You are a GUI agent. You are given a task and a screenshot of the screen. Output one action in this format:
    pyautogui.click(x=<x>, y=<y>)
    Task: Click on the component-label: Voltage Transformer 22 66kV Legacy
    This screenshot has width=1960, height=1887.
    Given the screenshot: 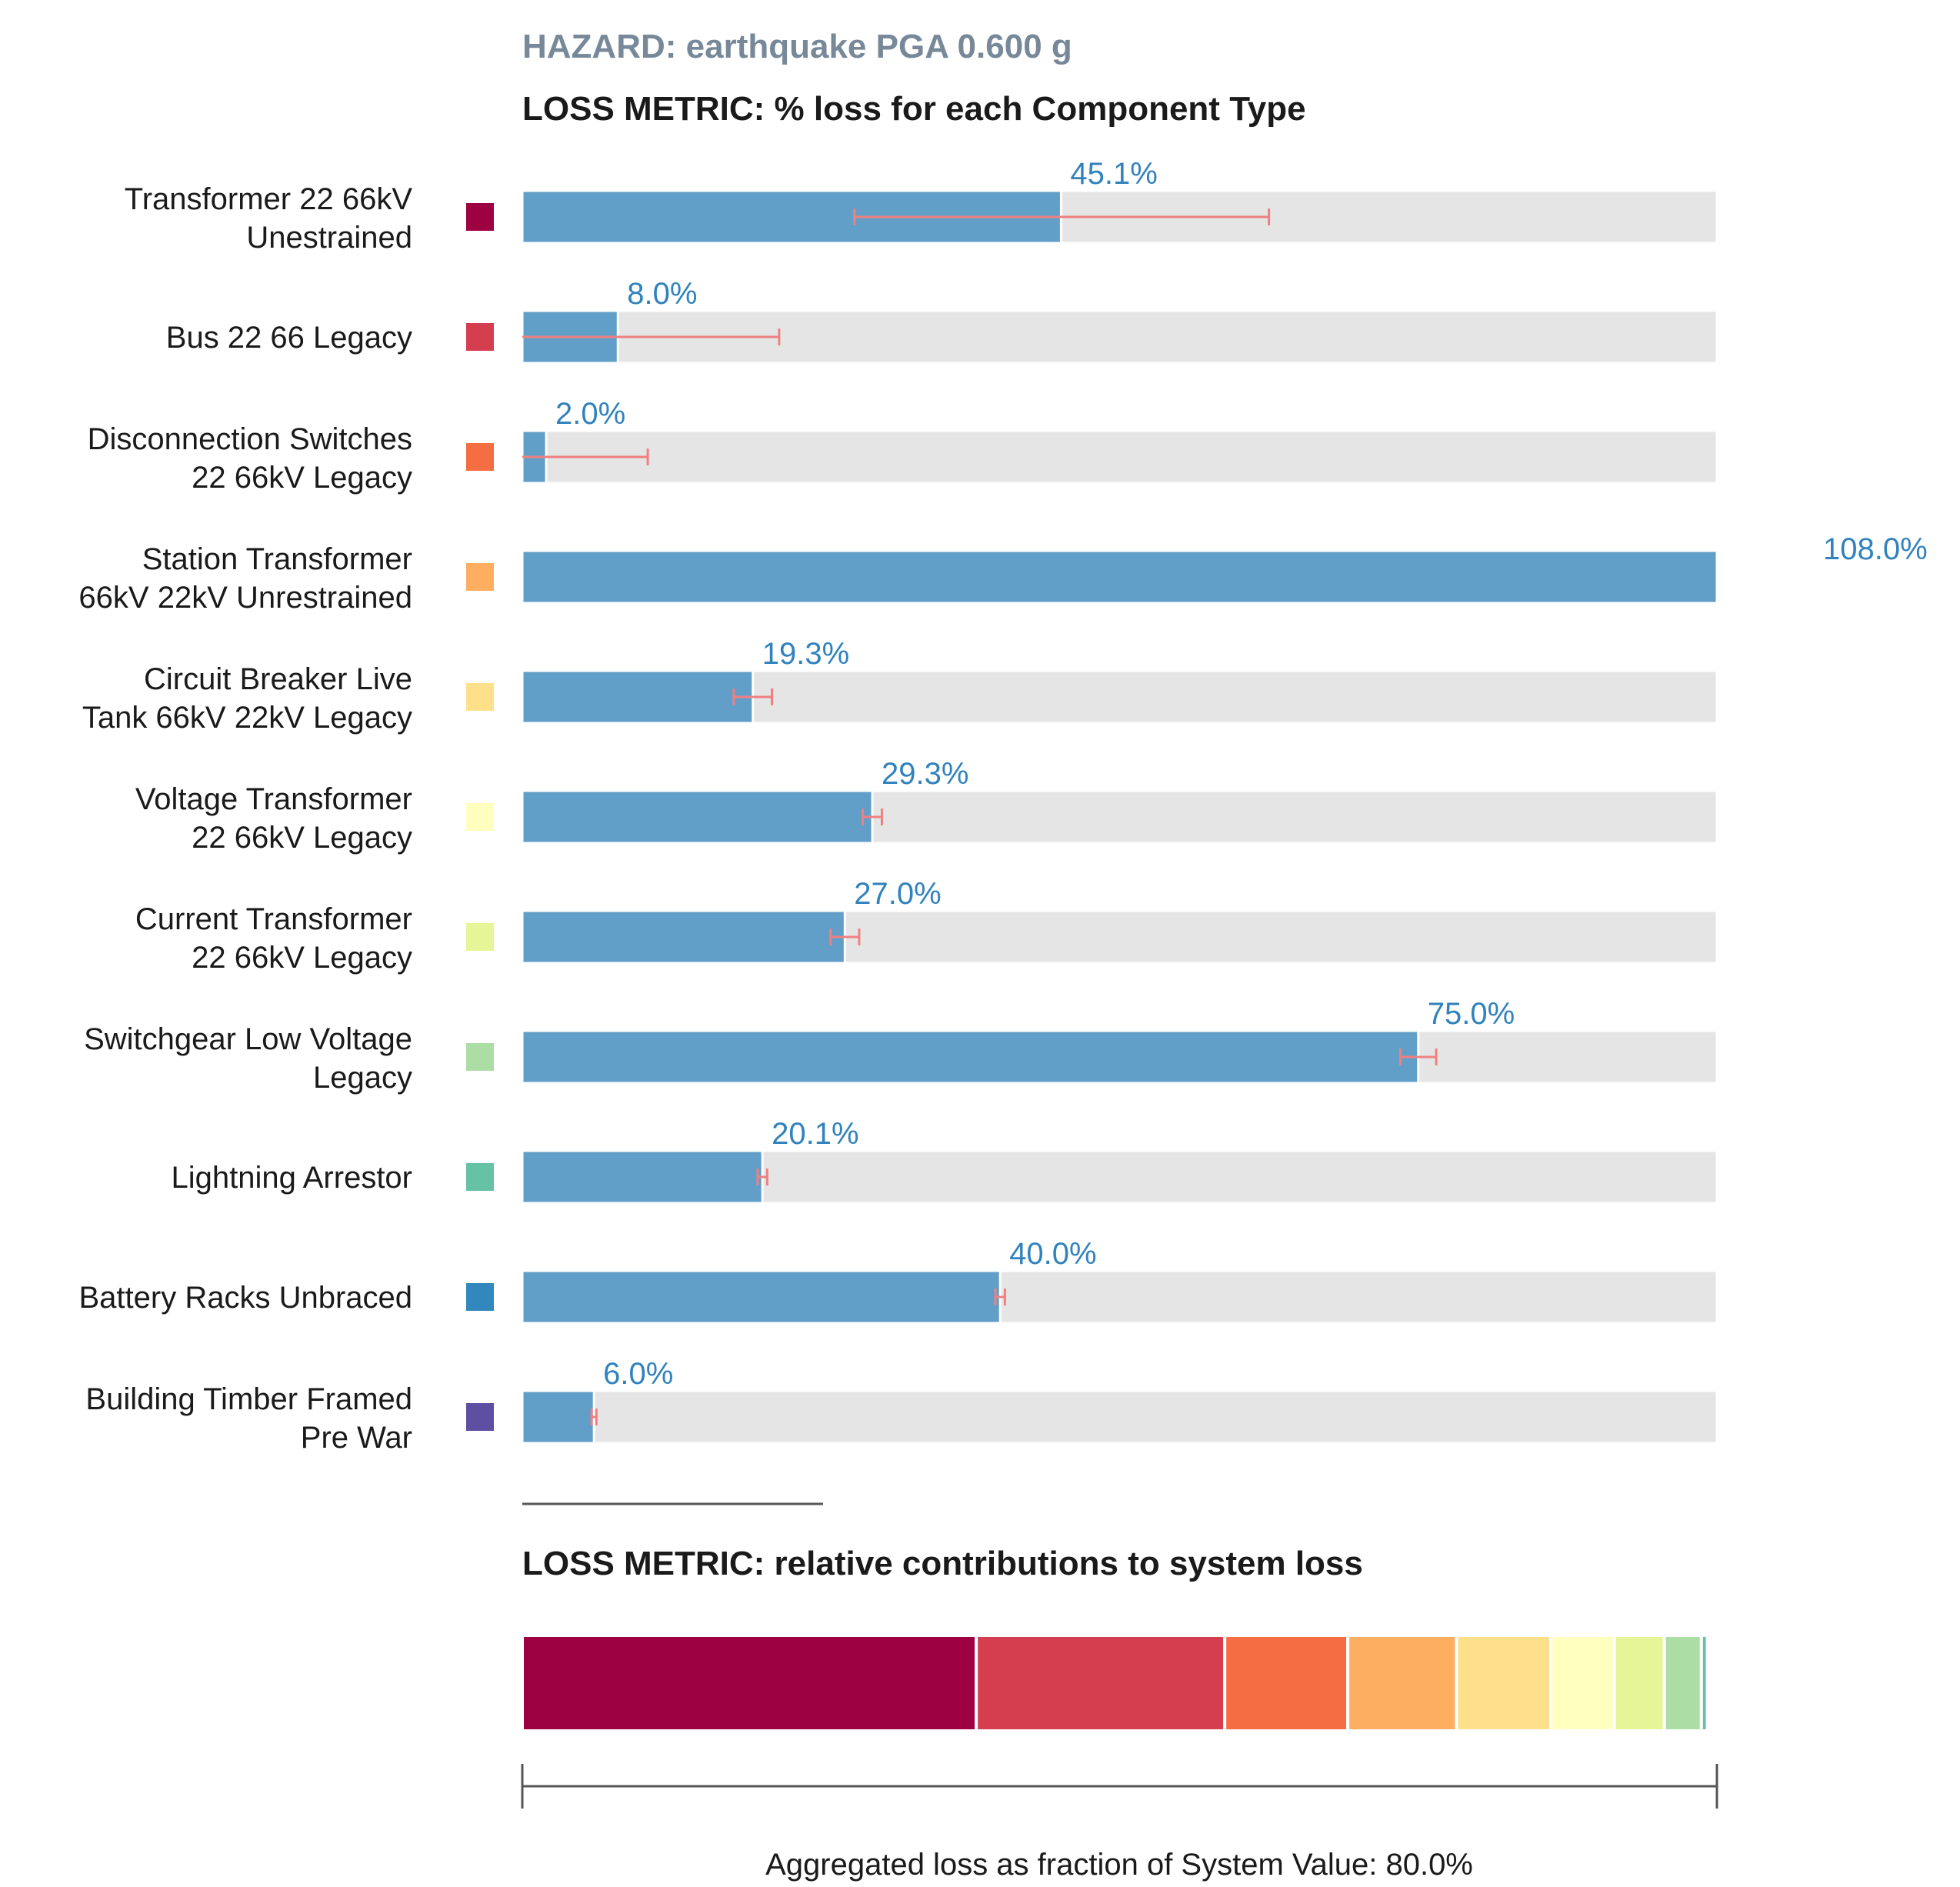 What is the action you would take?
    pyautogui.click(x=273, y=818)
    